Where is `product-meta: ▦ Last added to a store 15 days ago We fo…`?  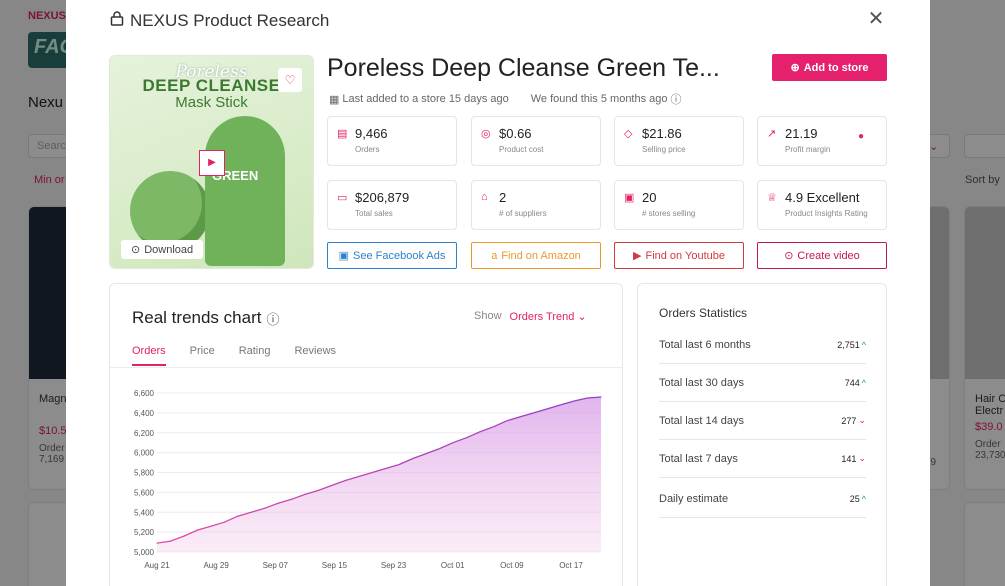 product-meta: ▦ Last added to a store 15 days ago We fo… is located at coordinates (505, 99).